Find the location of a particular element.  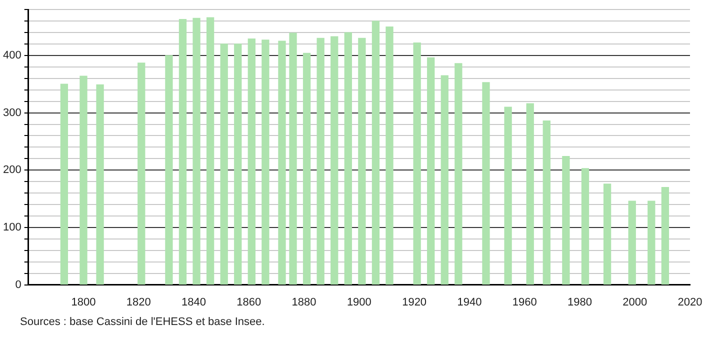

x-tick-label: 1960 is located at coordinates (524, 302).